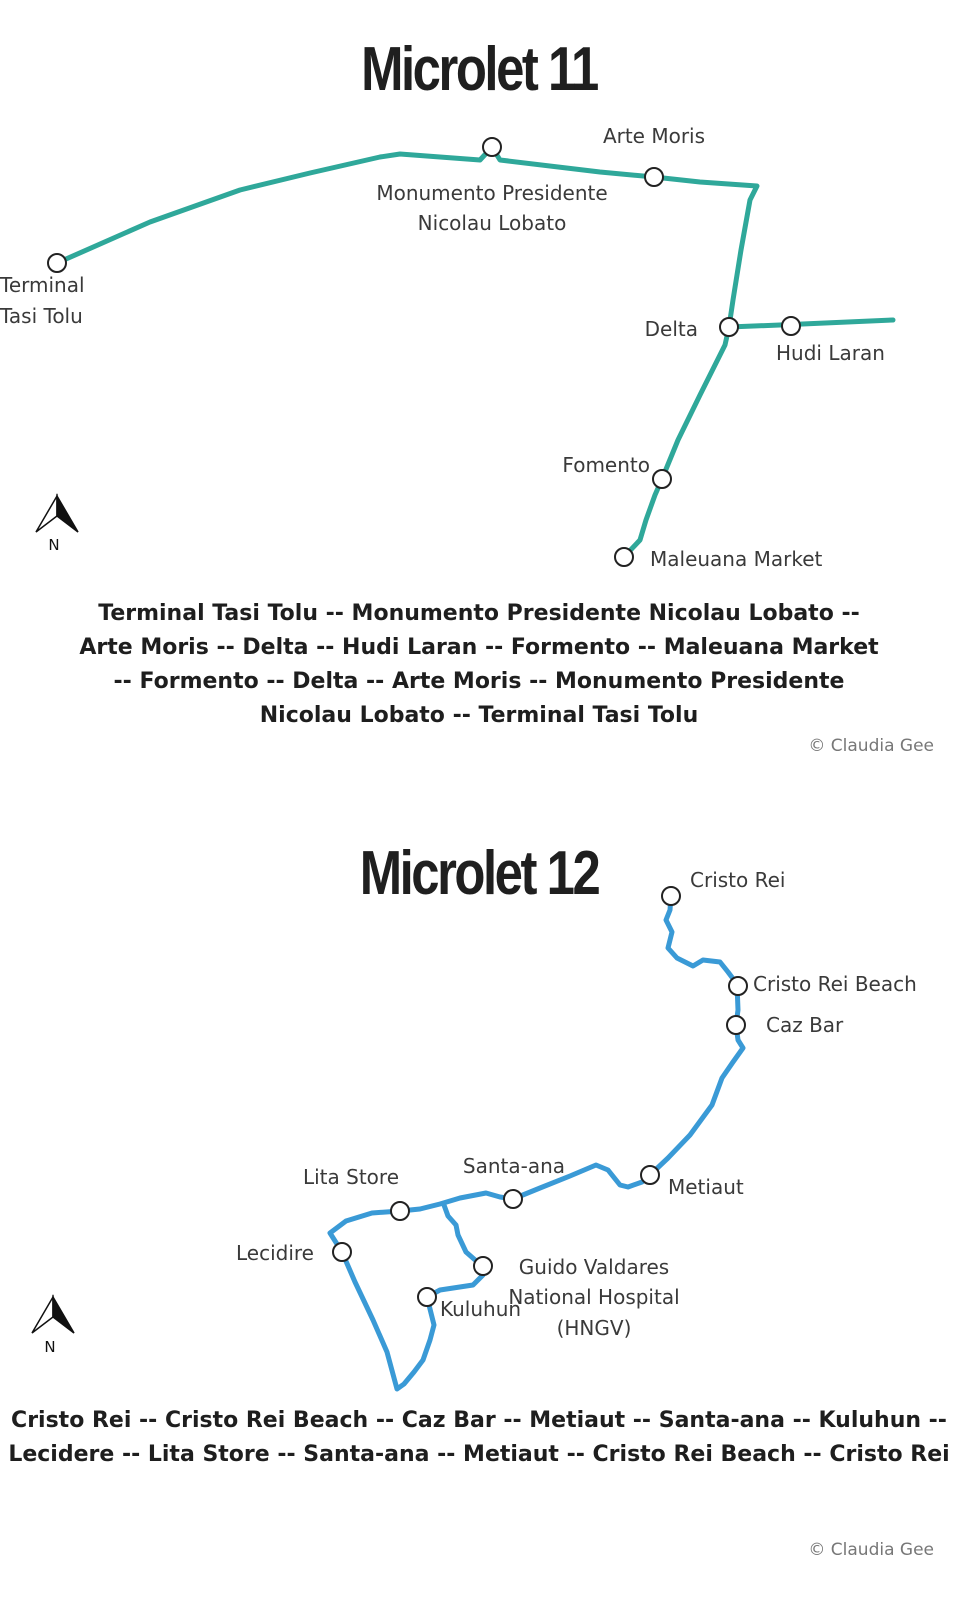 This screenshot has width=958, height=1600. I want to click on stop-marker-delta, so click(729, 327).